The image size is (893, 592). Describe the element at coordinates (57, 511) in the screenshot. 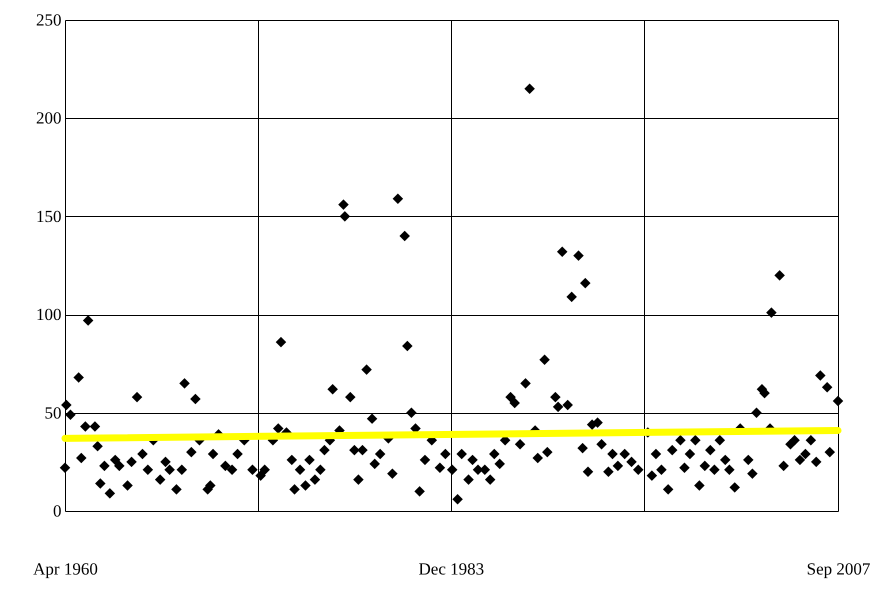

I see `y-tick-label: 0` at that location.